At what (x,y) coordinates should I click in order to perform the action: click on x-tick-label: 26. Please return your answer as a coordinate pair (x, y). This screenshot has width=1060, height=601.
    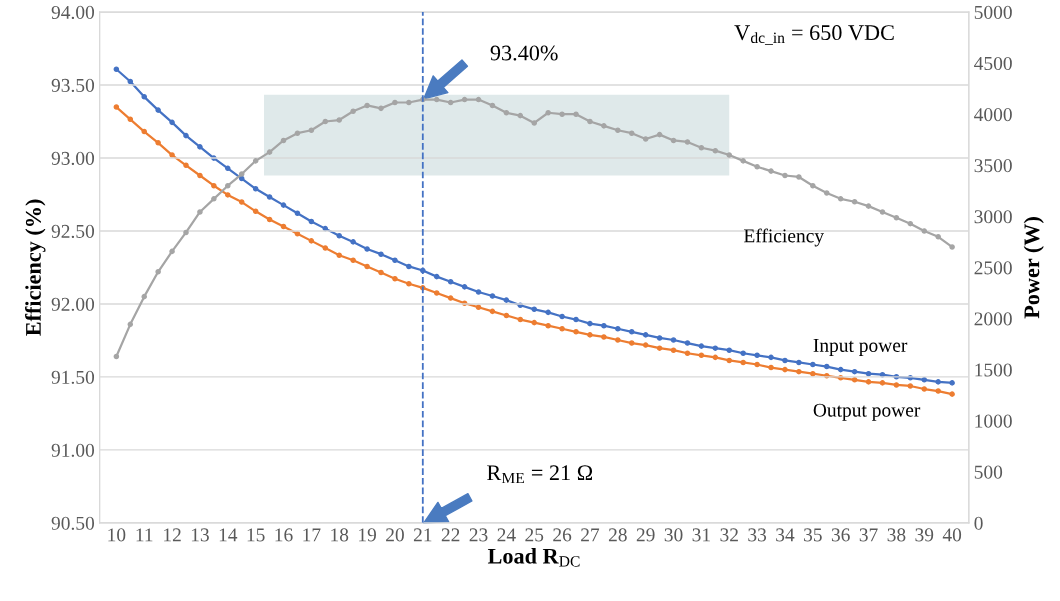
    Looking at the image, I should click on (562, 535).